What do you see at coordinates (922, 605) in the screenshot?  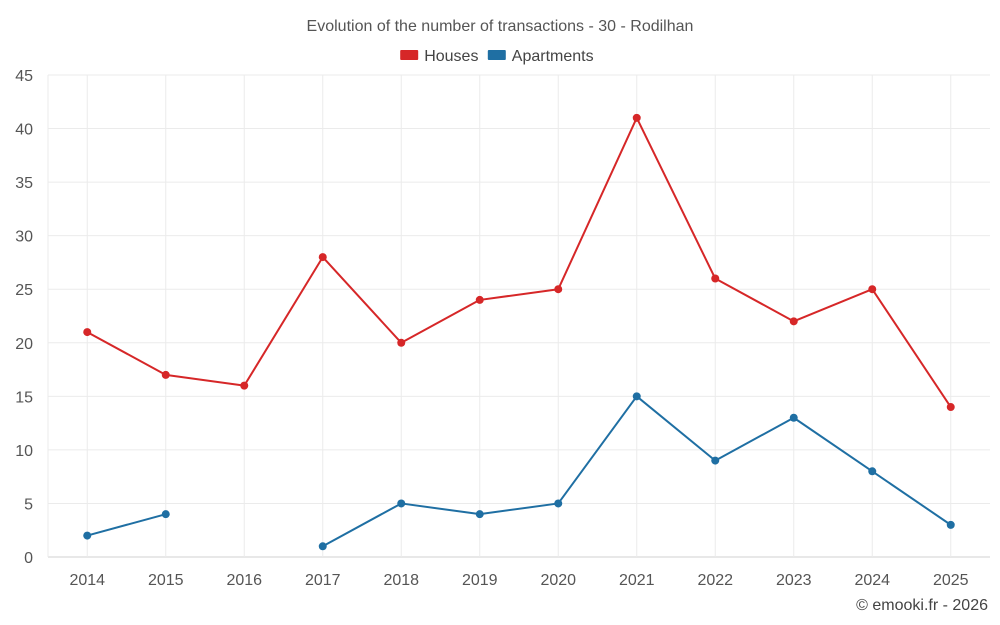 I see `credit-text: © emooki.fr - 2026` at bounding box center [922, 605].